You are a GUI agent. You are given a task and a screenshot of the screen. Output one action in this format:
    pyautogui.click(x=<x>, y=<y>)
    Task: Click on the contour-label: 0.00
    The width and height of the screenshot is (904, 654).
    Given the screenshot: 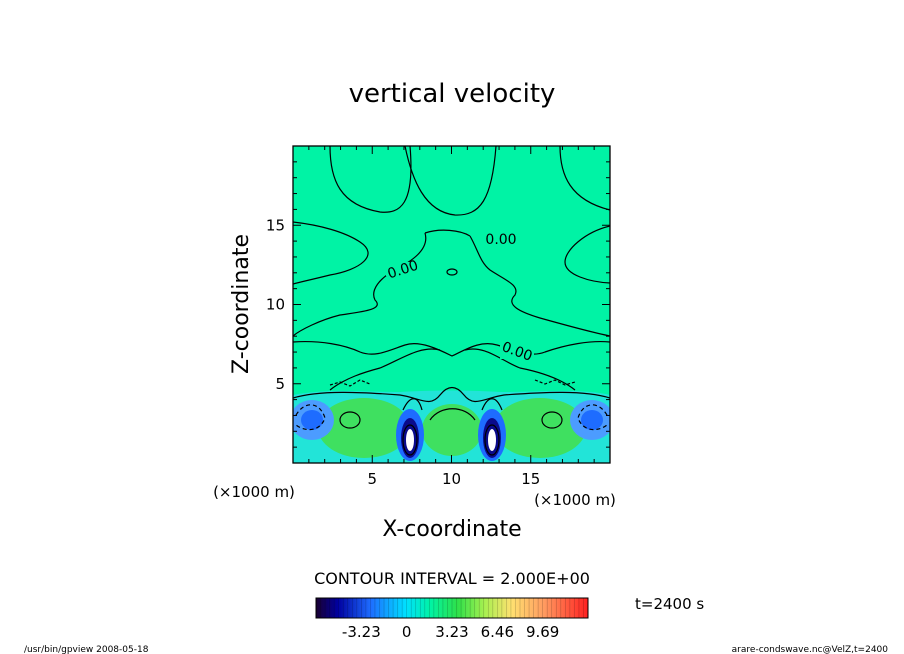 What is the action you would take?
    pyautogui.click(x=500, y=240)
    